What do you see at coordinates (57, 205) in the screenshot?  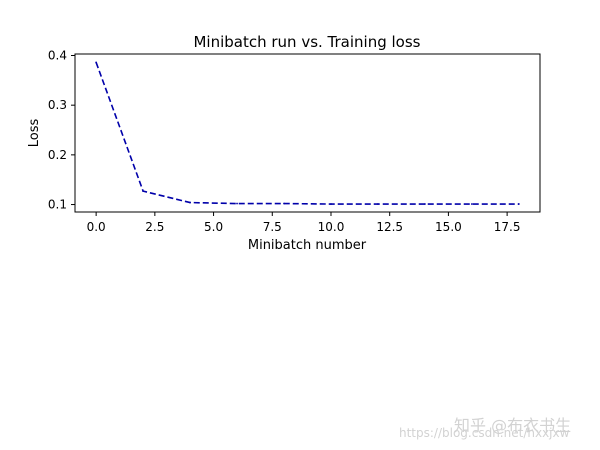 I see `y-tick-label: 0.1` at bounding box center [57, 205].